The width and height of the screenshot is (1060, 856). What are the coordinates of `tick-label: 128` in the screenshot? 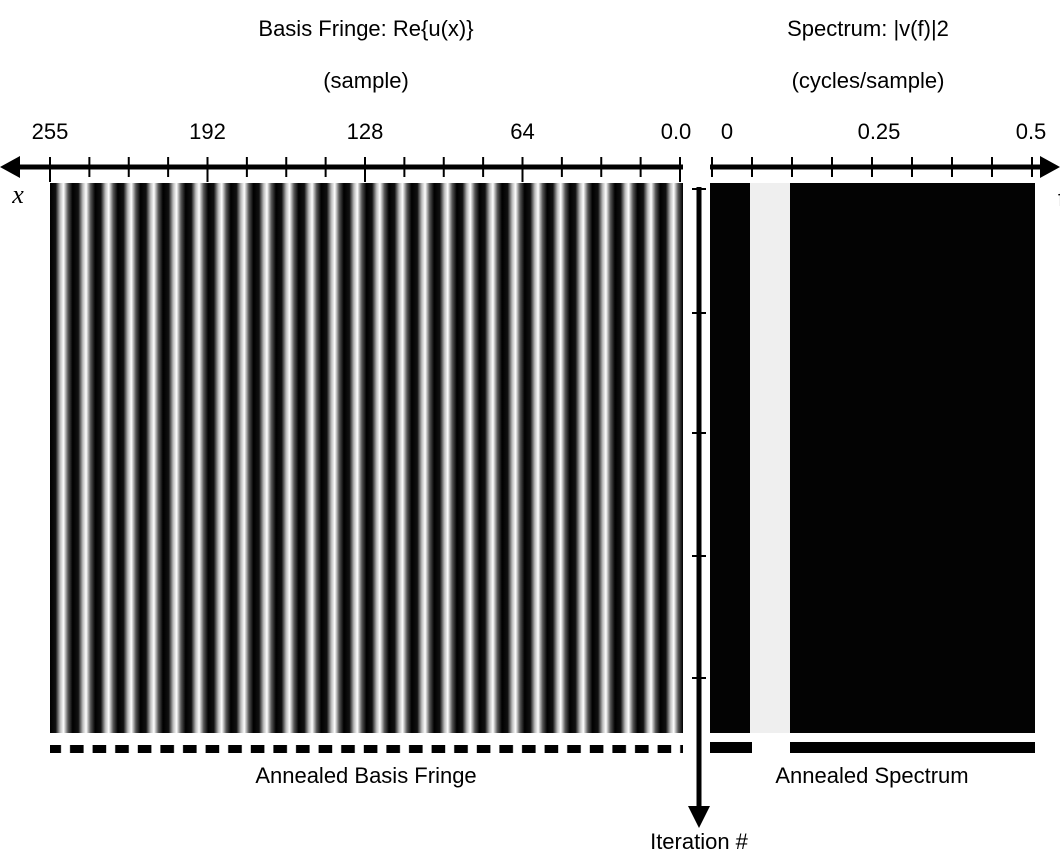 It's located at (365, 131).